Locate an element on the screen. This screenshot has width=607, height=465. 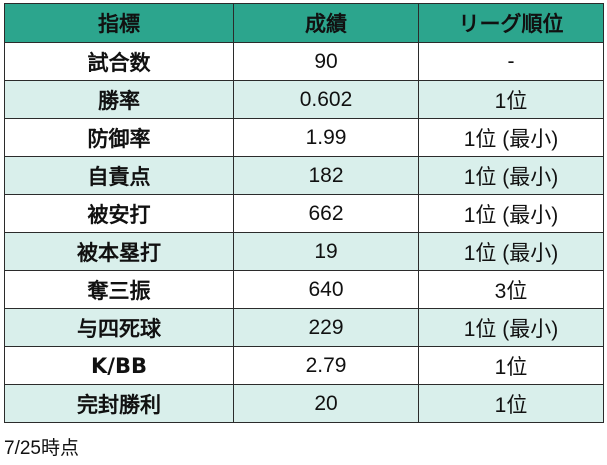
header-value: 成績 is located at coordinates (326, 23).